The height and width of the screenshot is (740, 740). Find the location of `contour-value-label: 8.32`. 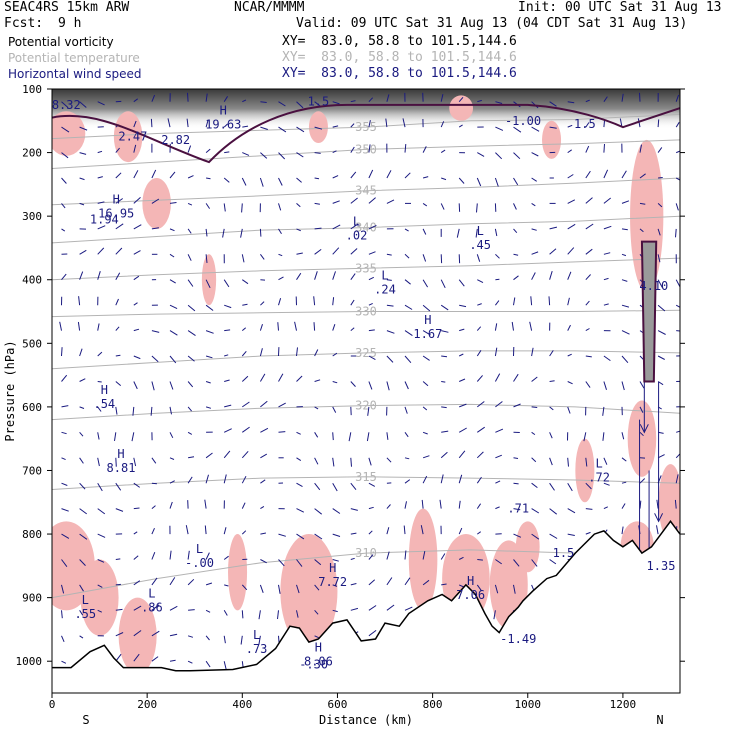

contour-value-label: 8.32 is located at coordinates (66, 105).